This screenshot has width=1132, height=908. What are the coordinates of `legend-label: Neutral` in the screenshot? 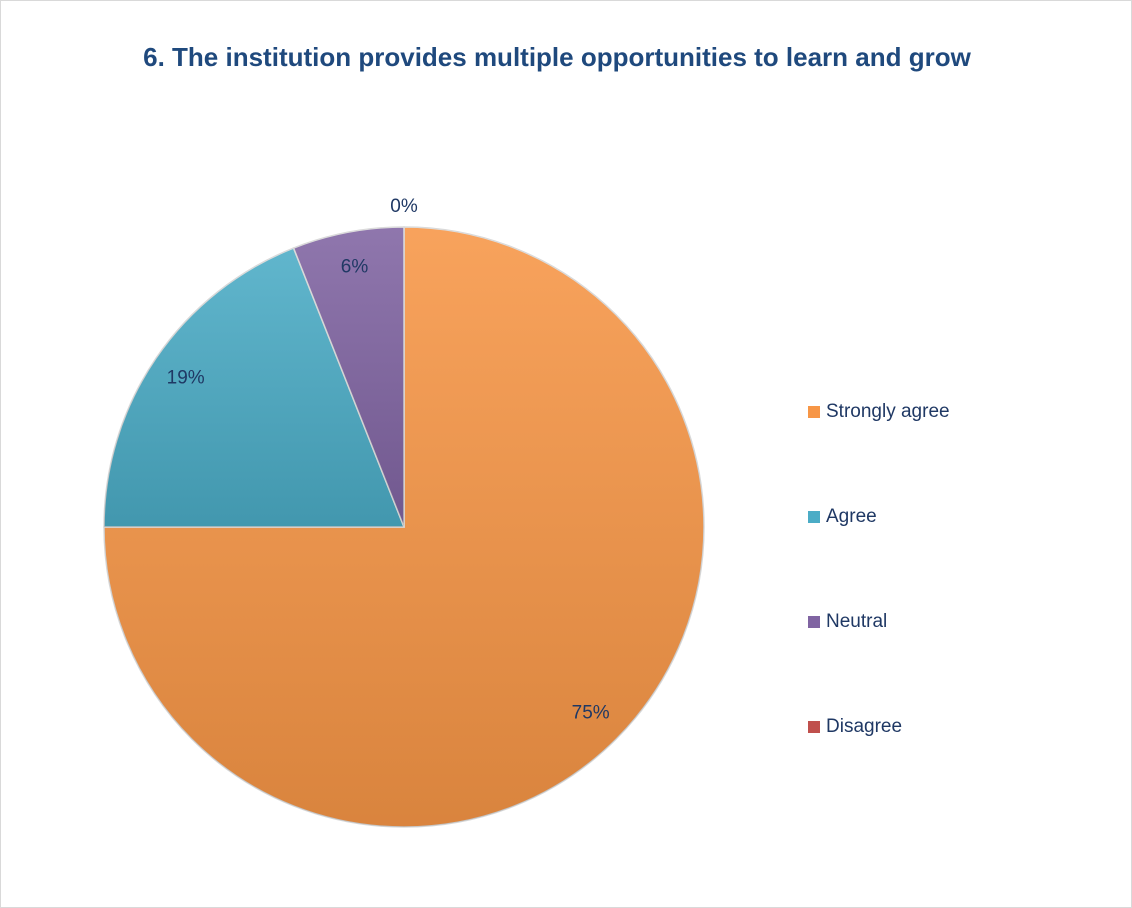 It's located at (856, 621).